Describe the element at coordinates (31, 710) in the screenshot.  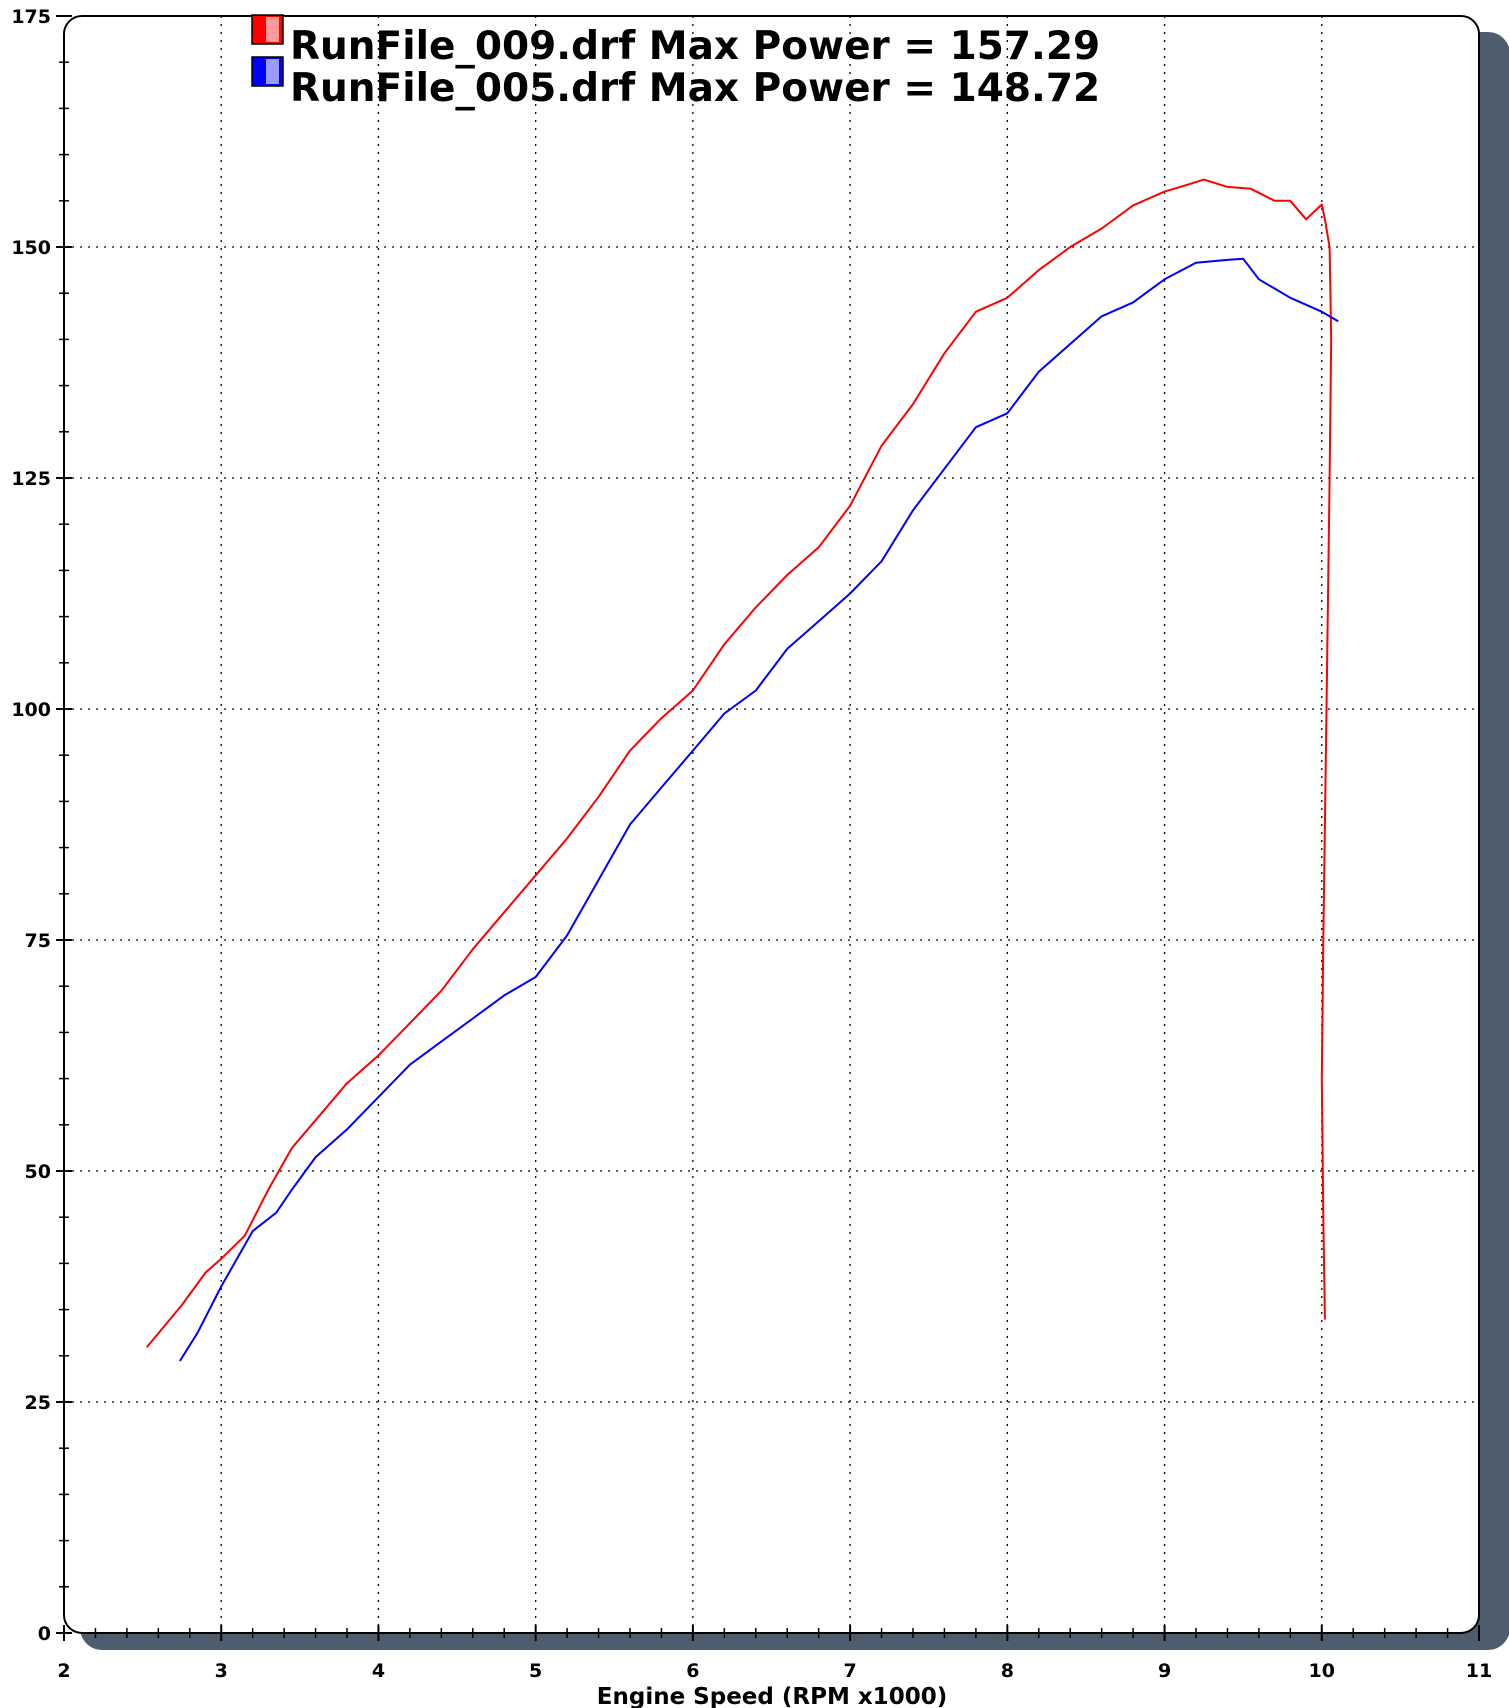
I see `y-tick-label: 100` at that location.